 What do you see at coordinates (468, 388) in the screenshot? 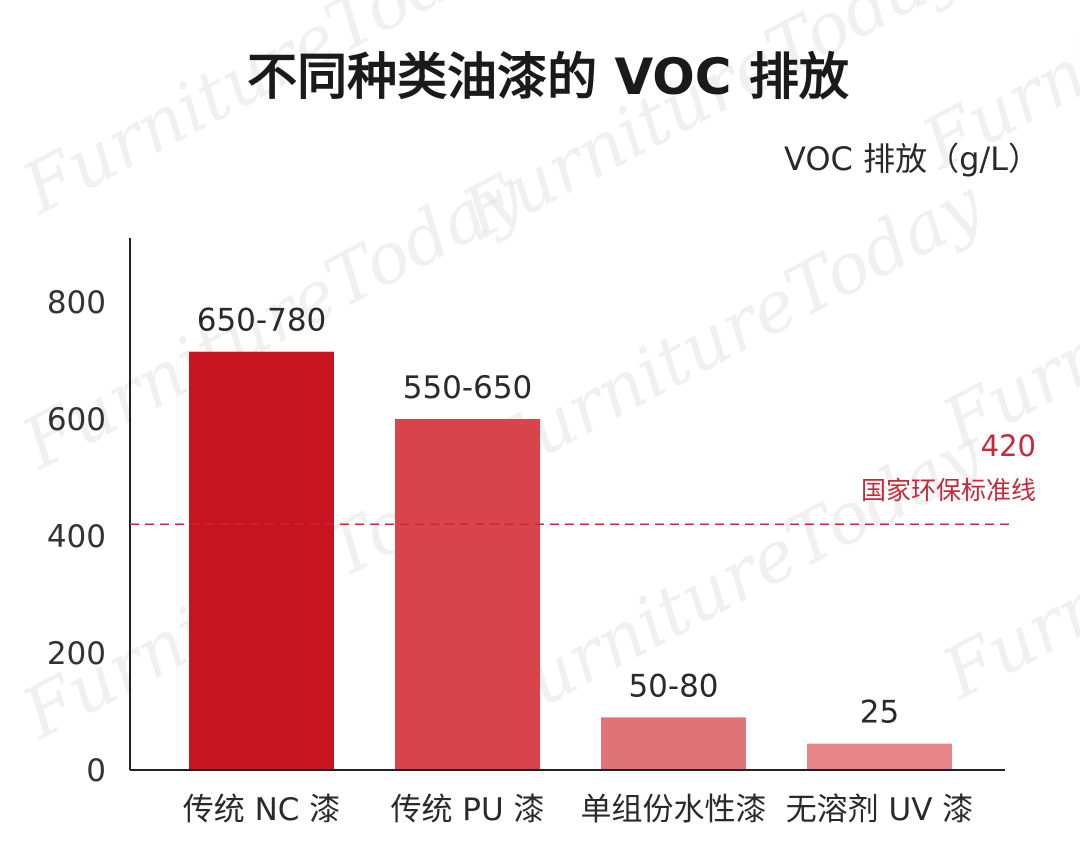
I see `data-label: 550-650` at bounding box center [468, 388].